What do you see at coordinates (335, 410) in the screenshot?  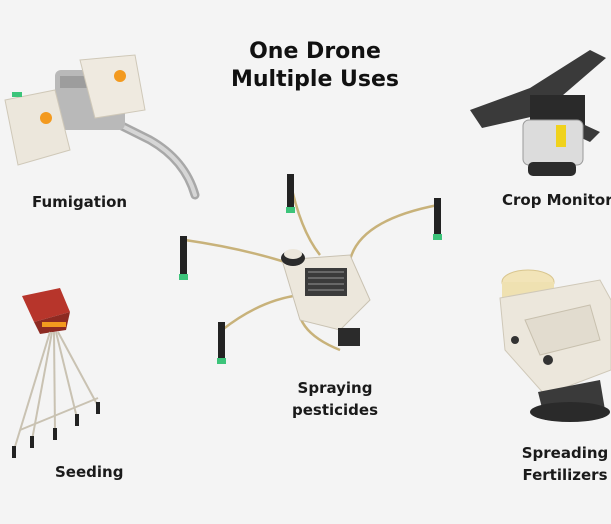 I see `label-spraying-line-2: pesticides` at bounding box center [335, 410].